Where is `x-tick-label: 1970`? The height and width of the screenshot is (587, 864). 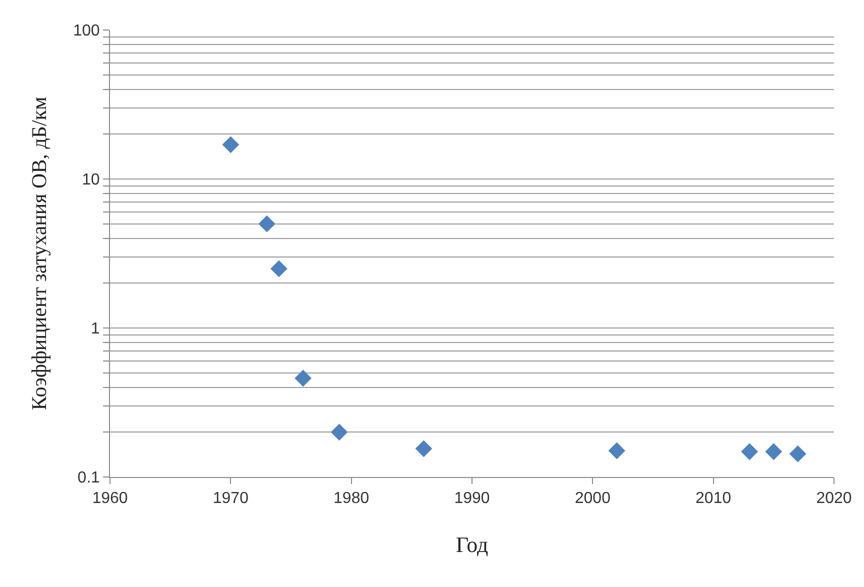 x-tick-label: 1970 is located at coordinates (230, 499).